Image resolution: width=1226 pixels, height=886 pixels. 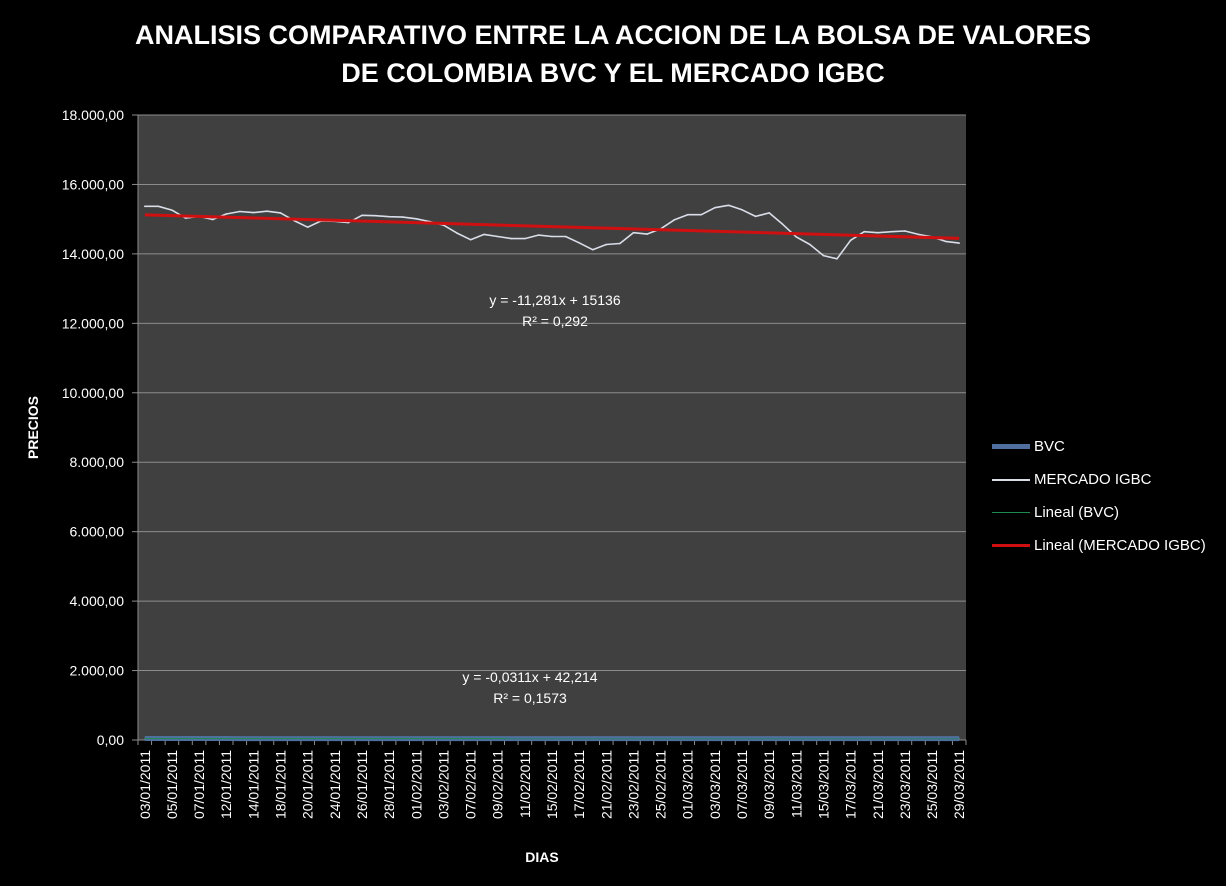 What do you see at coordinates (1077, 512) in the screenshot?
I see `legend-label-lineal-bvc: Lineal (BVC)` at bounding box center [1077, 512].